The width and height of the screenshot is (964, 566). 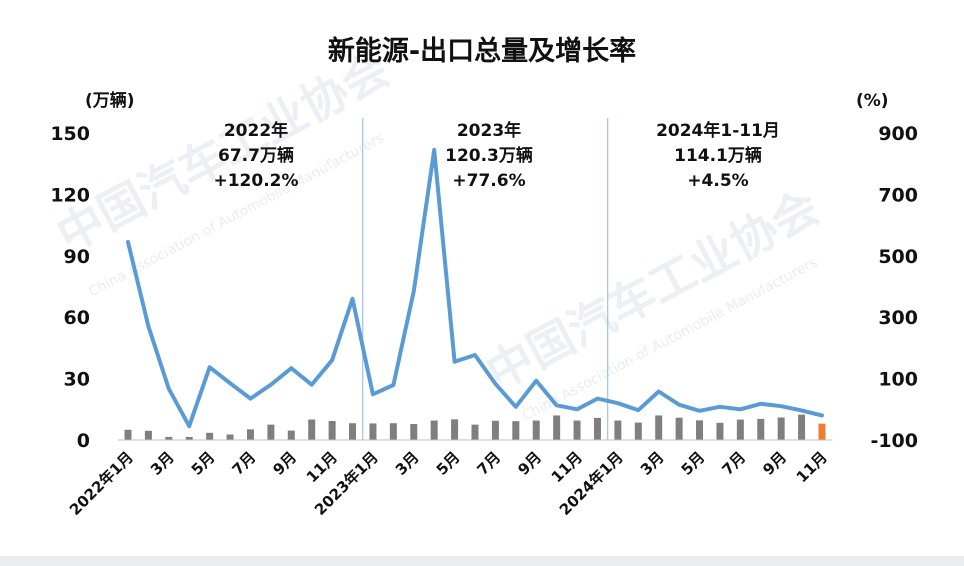 What do you see at coordinates (489, 155) in the screenshot?
I see `annotation-line: 120.3万辆` at bounding box center [489, 155].